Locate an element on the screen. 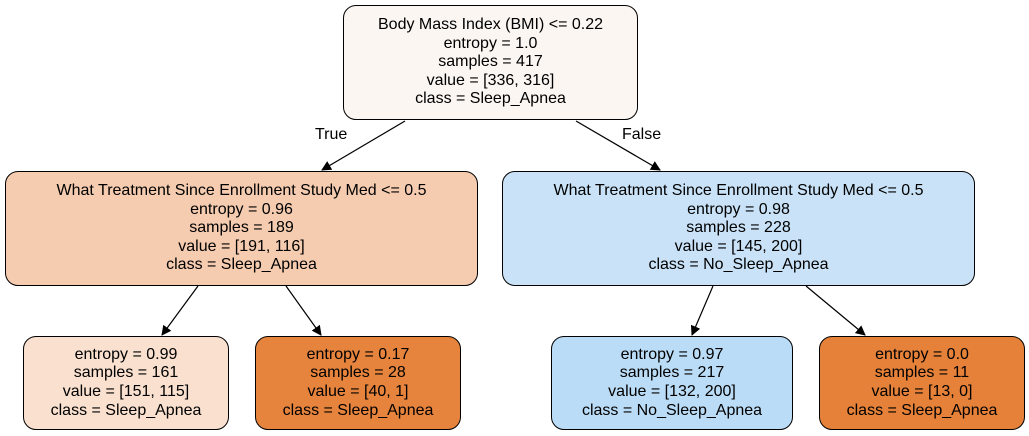 This screenshot has height=436, width=1029. right-samples: samples = 228 is located at coordinates (738, 228).